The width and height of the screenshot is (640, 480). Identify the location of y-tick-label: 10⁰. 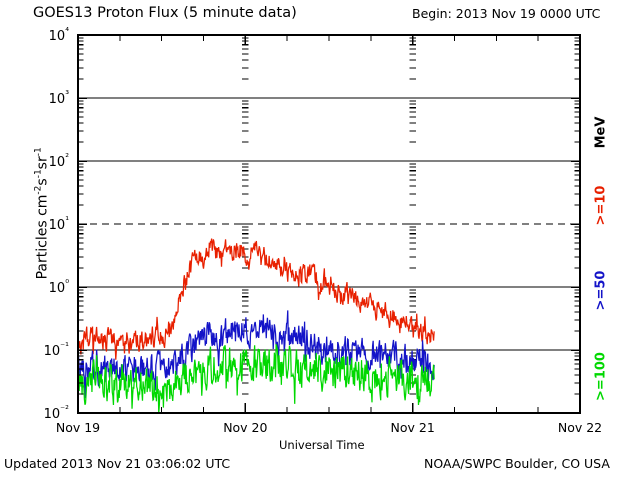
(59, 287).